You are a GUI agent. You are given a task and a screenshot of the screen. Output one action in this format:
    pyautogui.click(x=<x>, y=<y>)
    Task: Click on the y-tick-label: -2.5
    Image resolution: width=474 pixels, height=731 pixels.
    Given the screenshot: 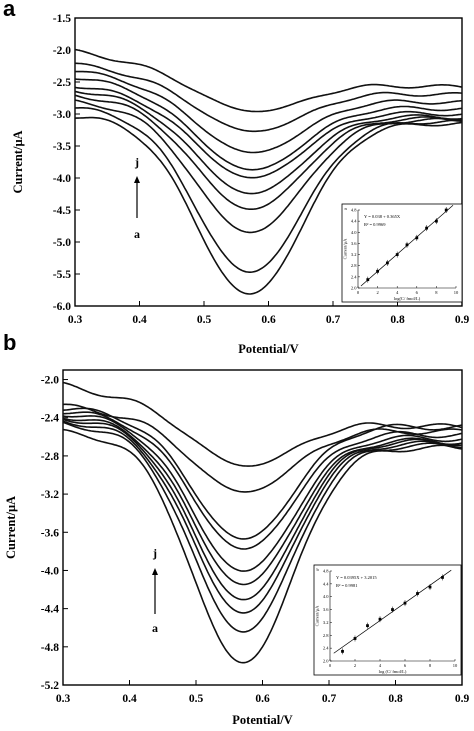 What is the action you would take?
    pyautogui.click(x=62, y=83)
    